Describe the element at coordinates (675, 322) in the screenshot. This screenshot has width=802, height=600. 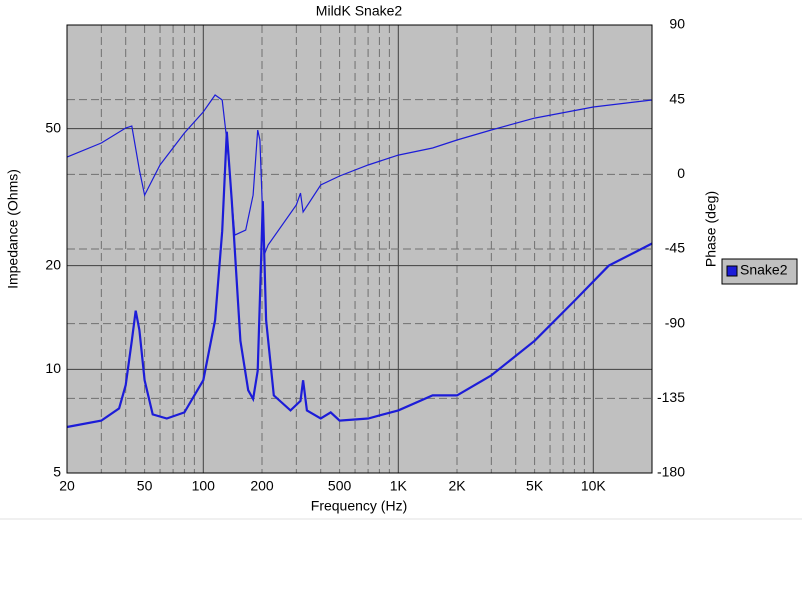
I see `y2-tick-label: -90` at that location.